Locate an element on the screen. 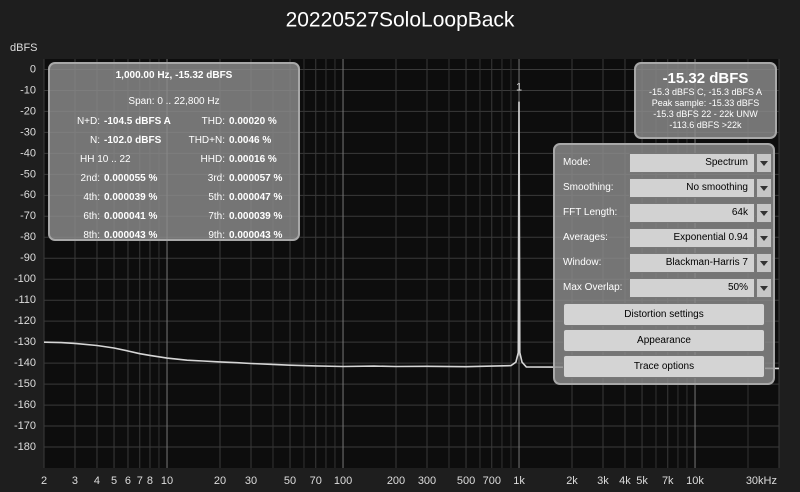  dropdown-row: Max Overlap: 50% is located at coordinates (664, 287).